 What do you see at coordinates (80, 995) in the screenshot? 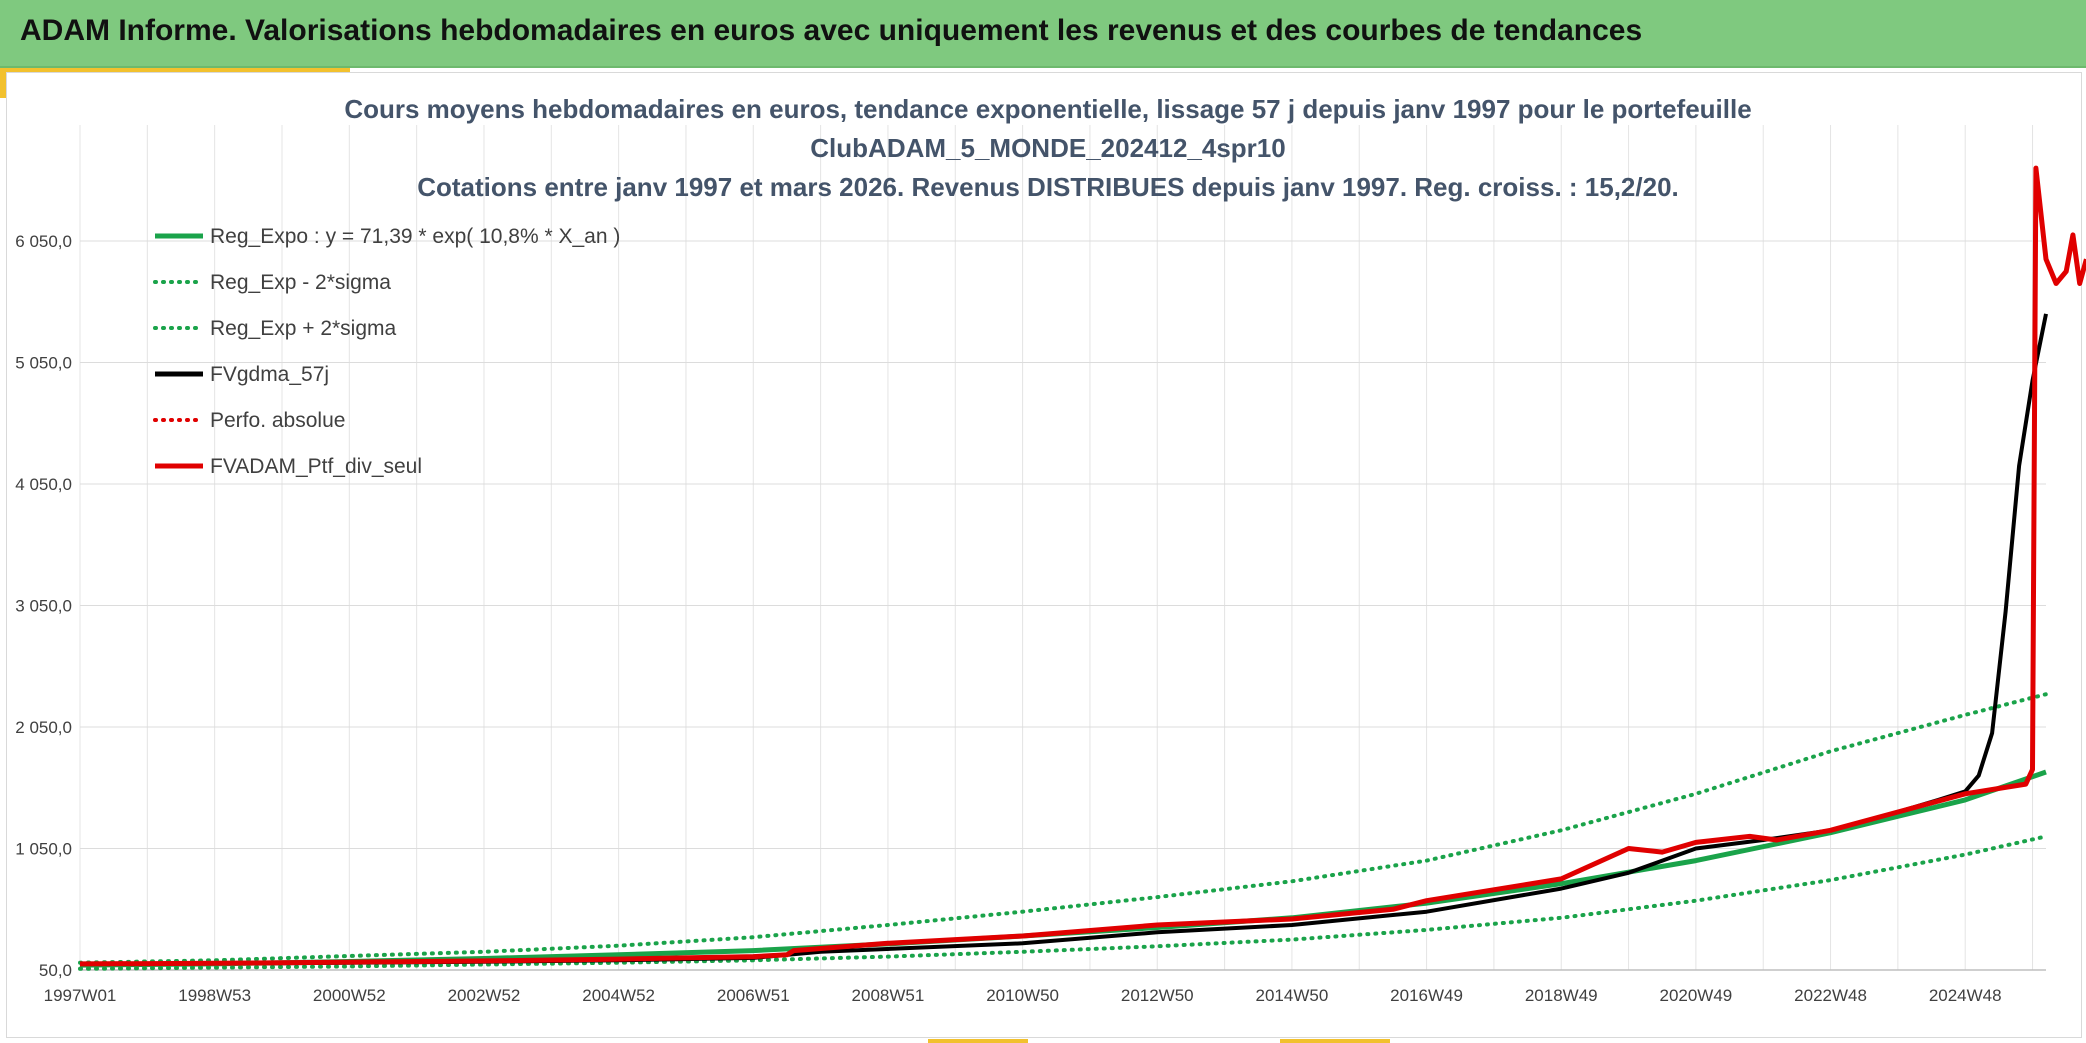
I see `x-tick-label: 1997W01` at bounding box center [80, 995].